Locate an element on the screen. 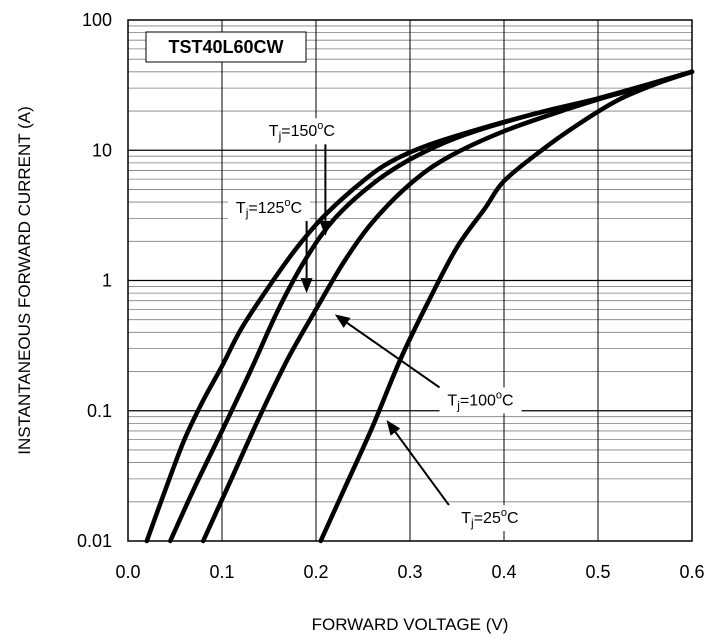 The image size is (708, 643). y-tick-label: 1 is located at coordinates (107, 281).